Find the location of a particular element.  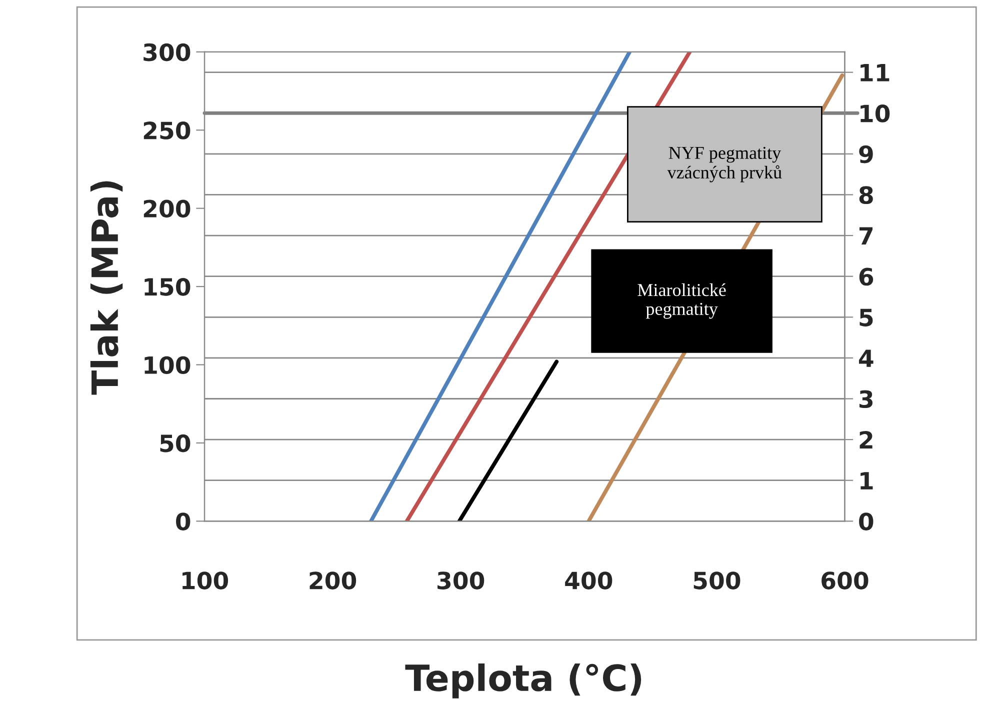

y2-tick-label: 3 is located at coordinates (866, 399).